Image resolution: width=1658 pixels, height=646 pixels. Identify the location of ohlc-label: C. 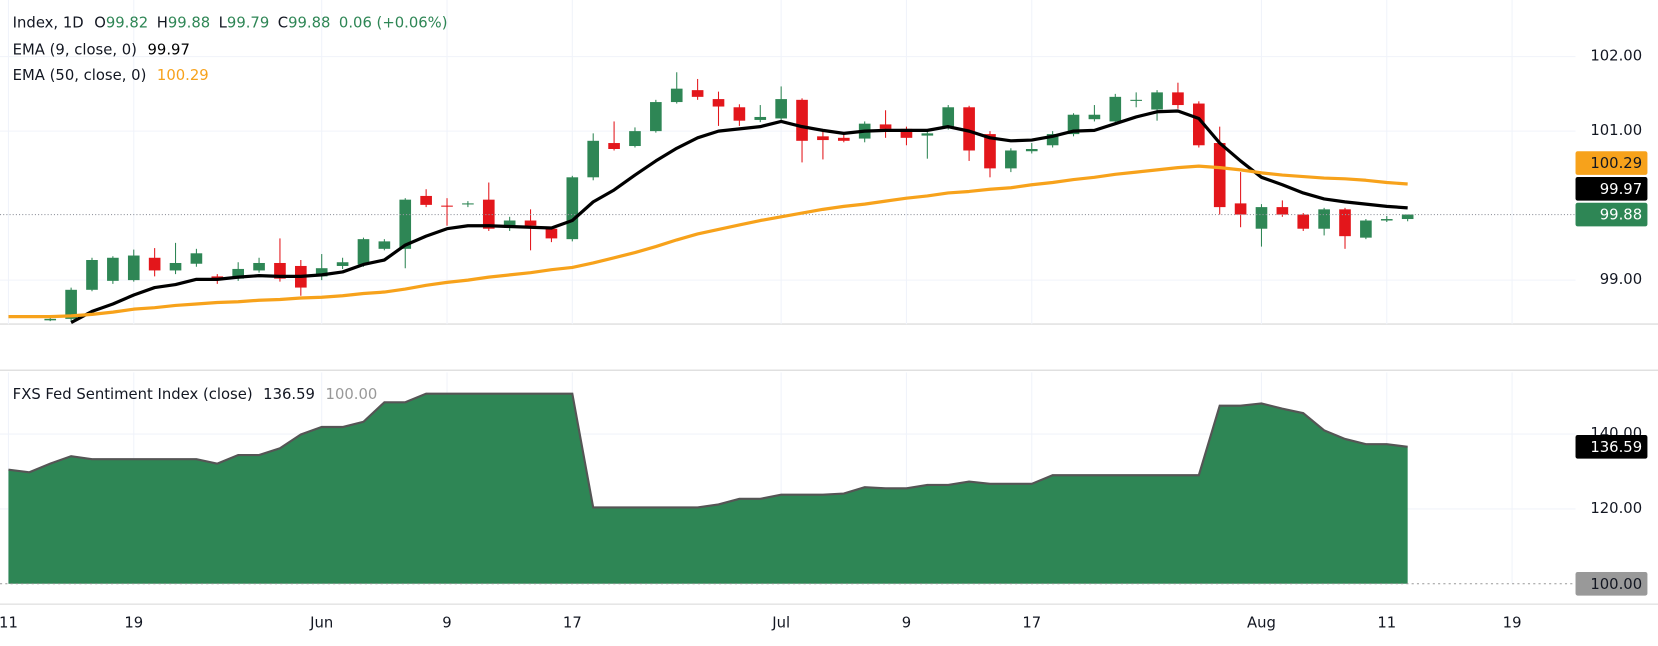
(283, 23).